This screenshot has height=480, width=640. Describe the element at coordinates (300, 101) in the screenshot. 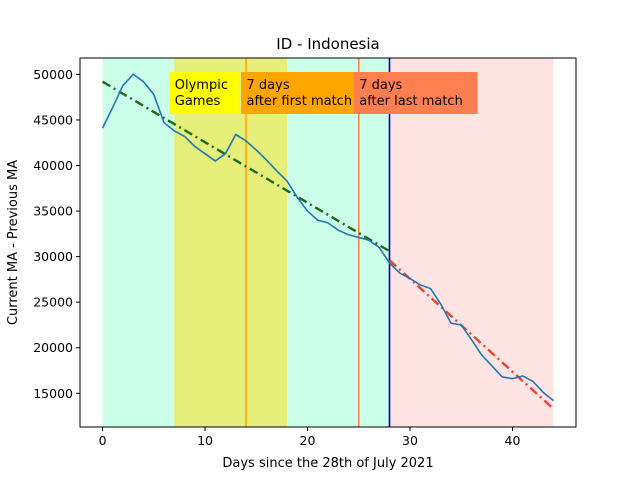

I see `annotation-text-1-1: after first match` at that location.